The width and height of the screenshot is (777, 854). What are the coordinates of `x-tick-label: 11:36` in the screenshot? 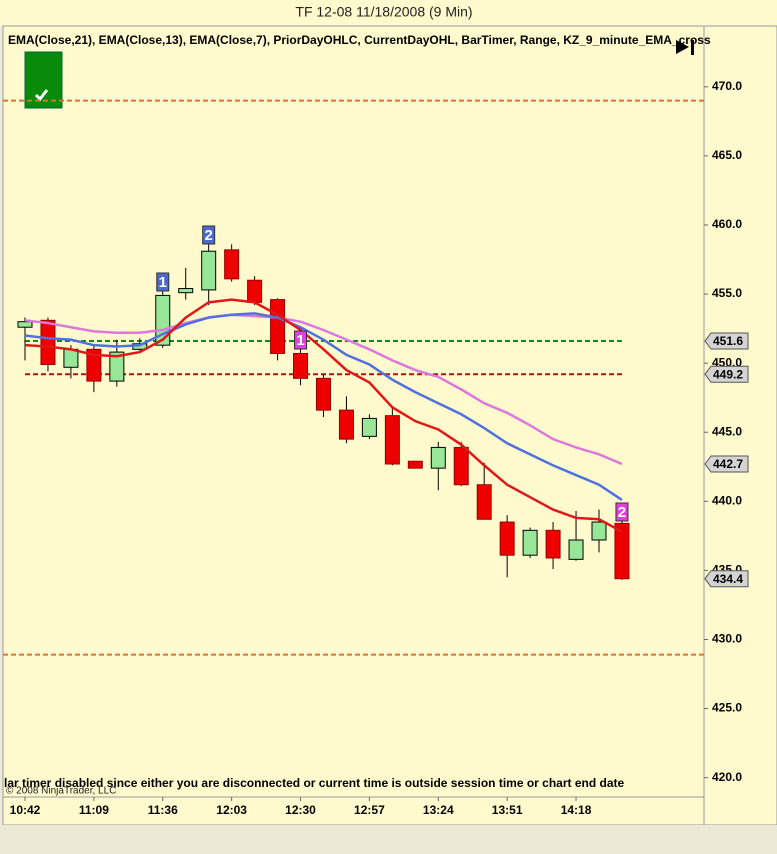 It's located at (163, 810).